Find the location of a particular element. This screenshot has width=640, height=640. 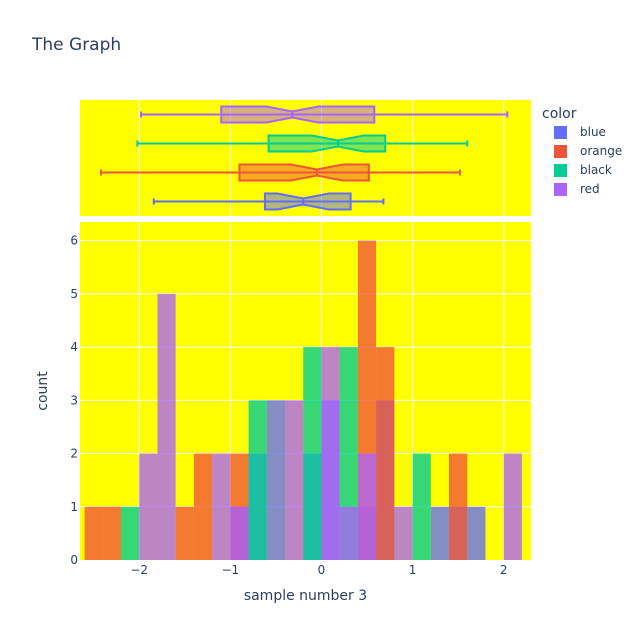

legend-item-black: black is located at coordinates (583, 170).